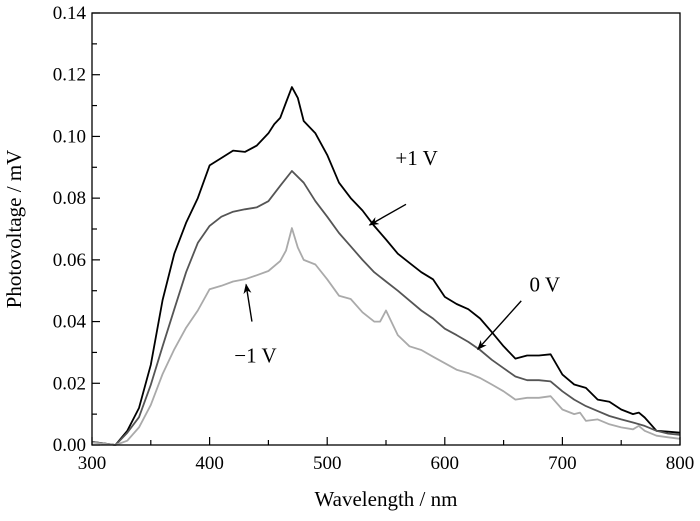  What do you see at coordinates (69, 75) in the screenshot?
I see `y-tick-label: 0.12` at bounding box center [69, 75].